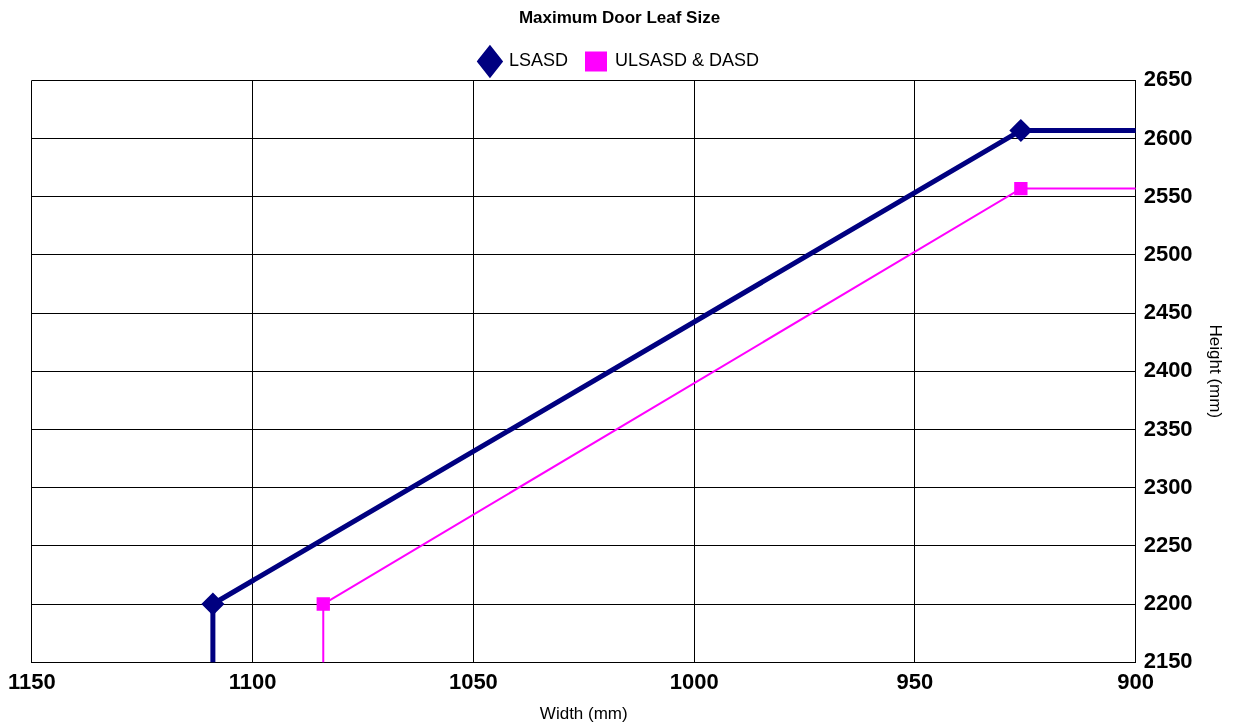  What do you see at coordinates (619, 17) in the screenshot?
I see `chart-title: Maximum Door Leaf Size` at bounding box center [619, 17].